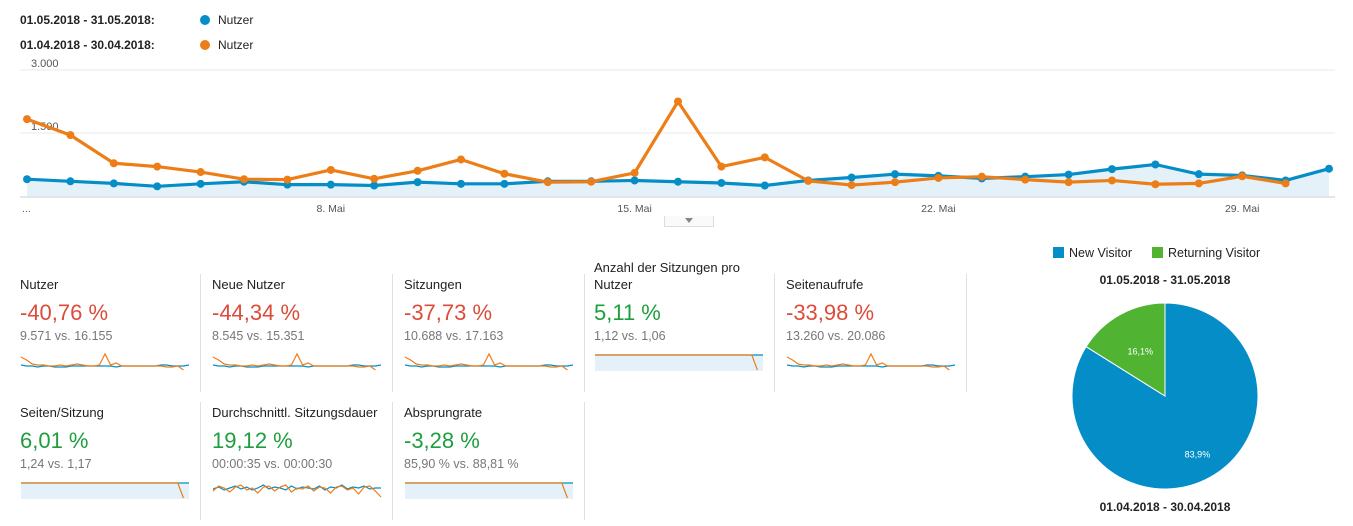 Image resolution: width=1353 pixels, height=526 pixels. I want to click on pie-slice-returning-visitor, so click(1125, 349).